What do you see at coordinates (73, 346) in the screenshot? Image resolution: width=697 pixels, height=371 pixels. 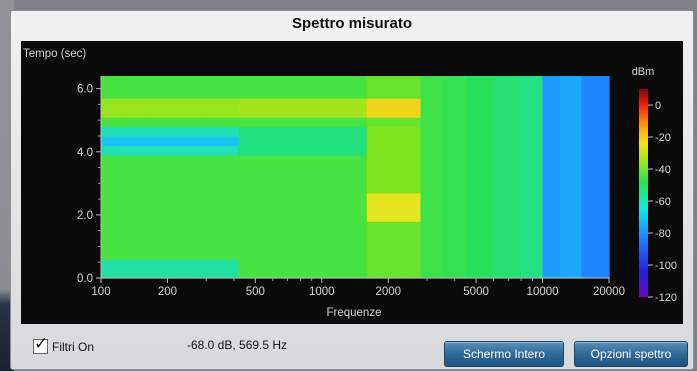 I see `filter-checkbox-label: Filtri On` at bounding box center [73, 346].